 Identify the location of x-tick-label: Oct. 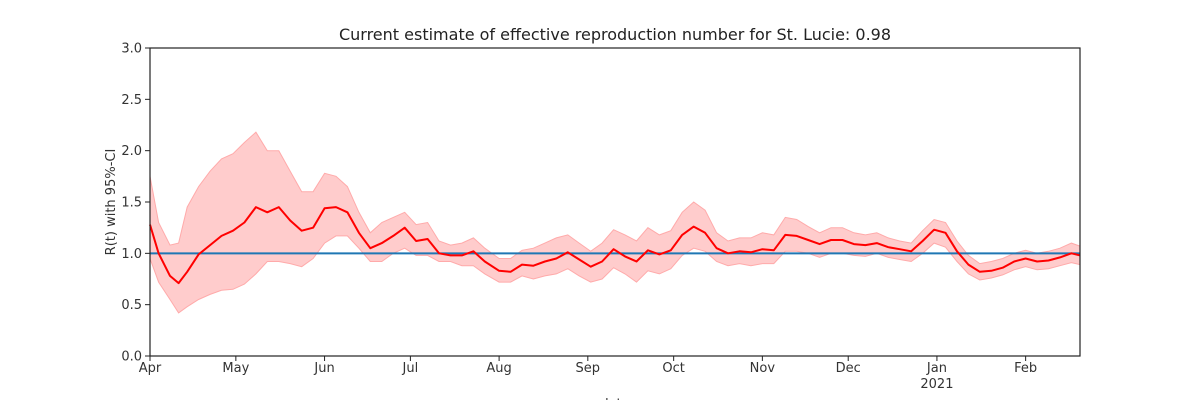
(673, 368).